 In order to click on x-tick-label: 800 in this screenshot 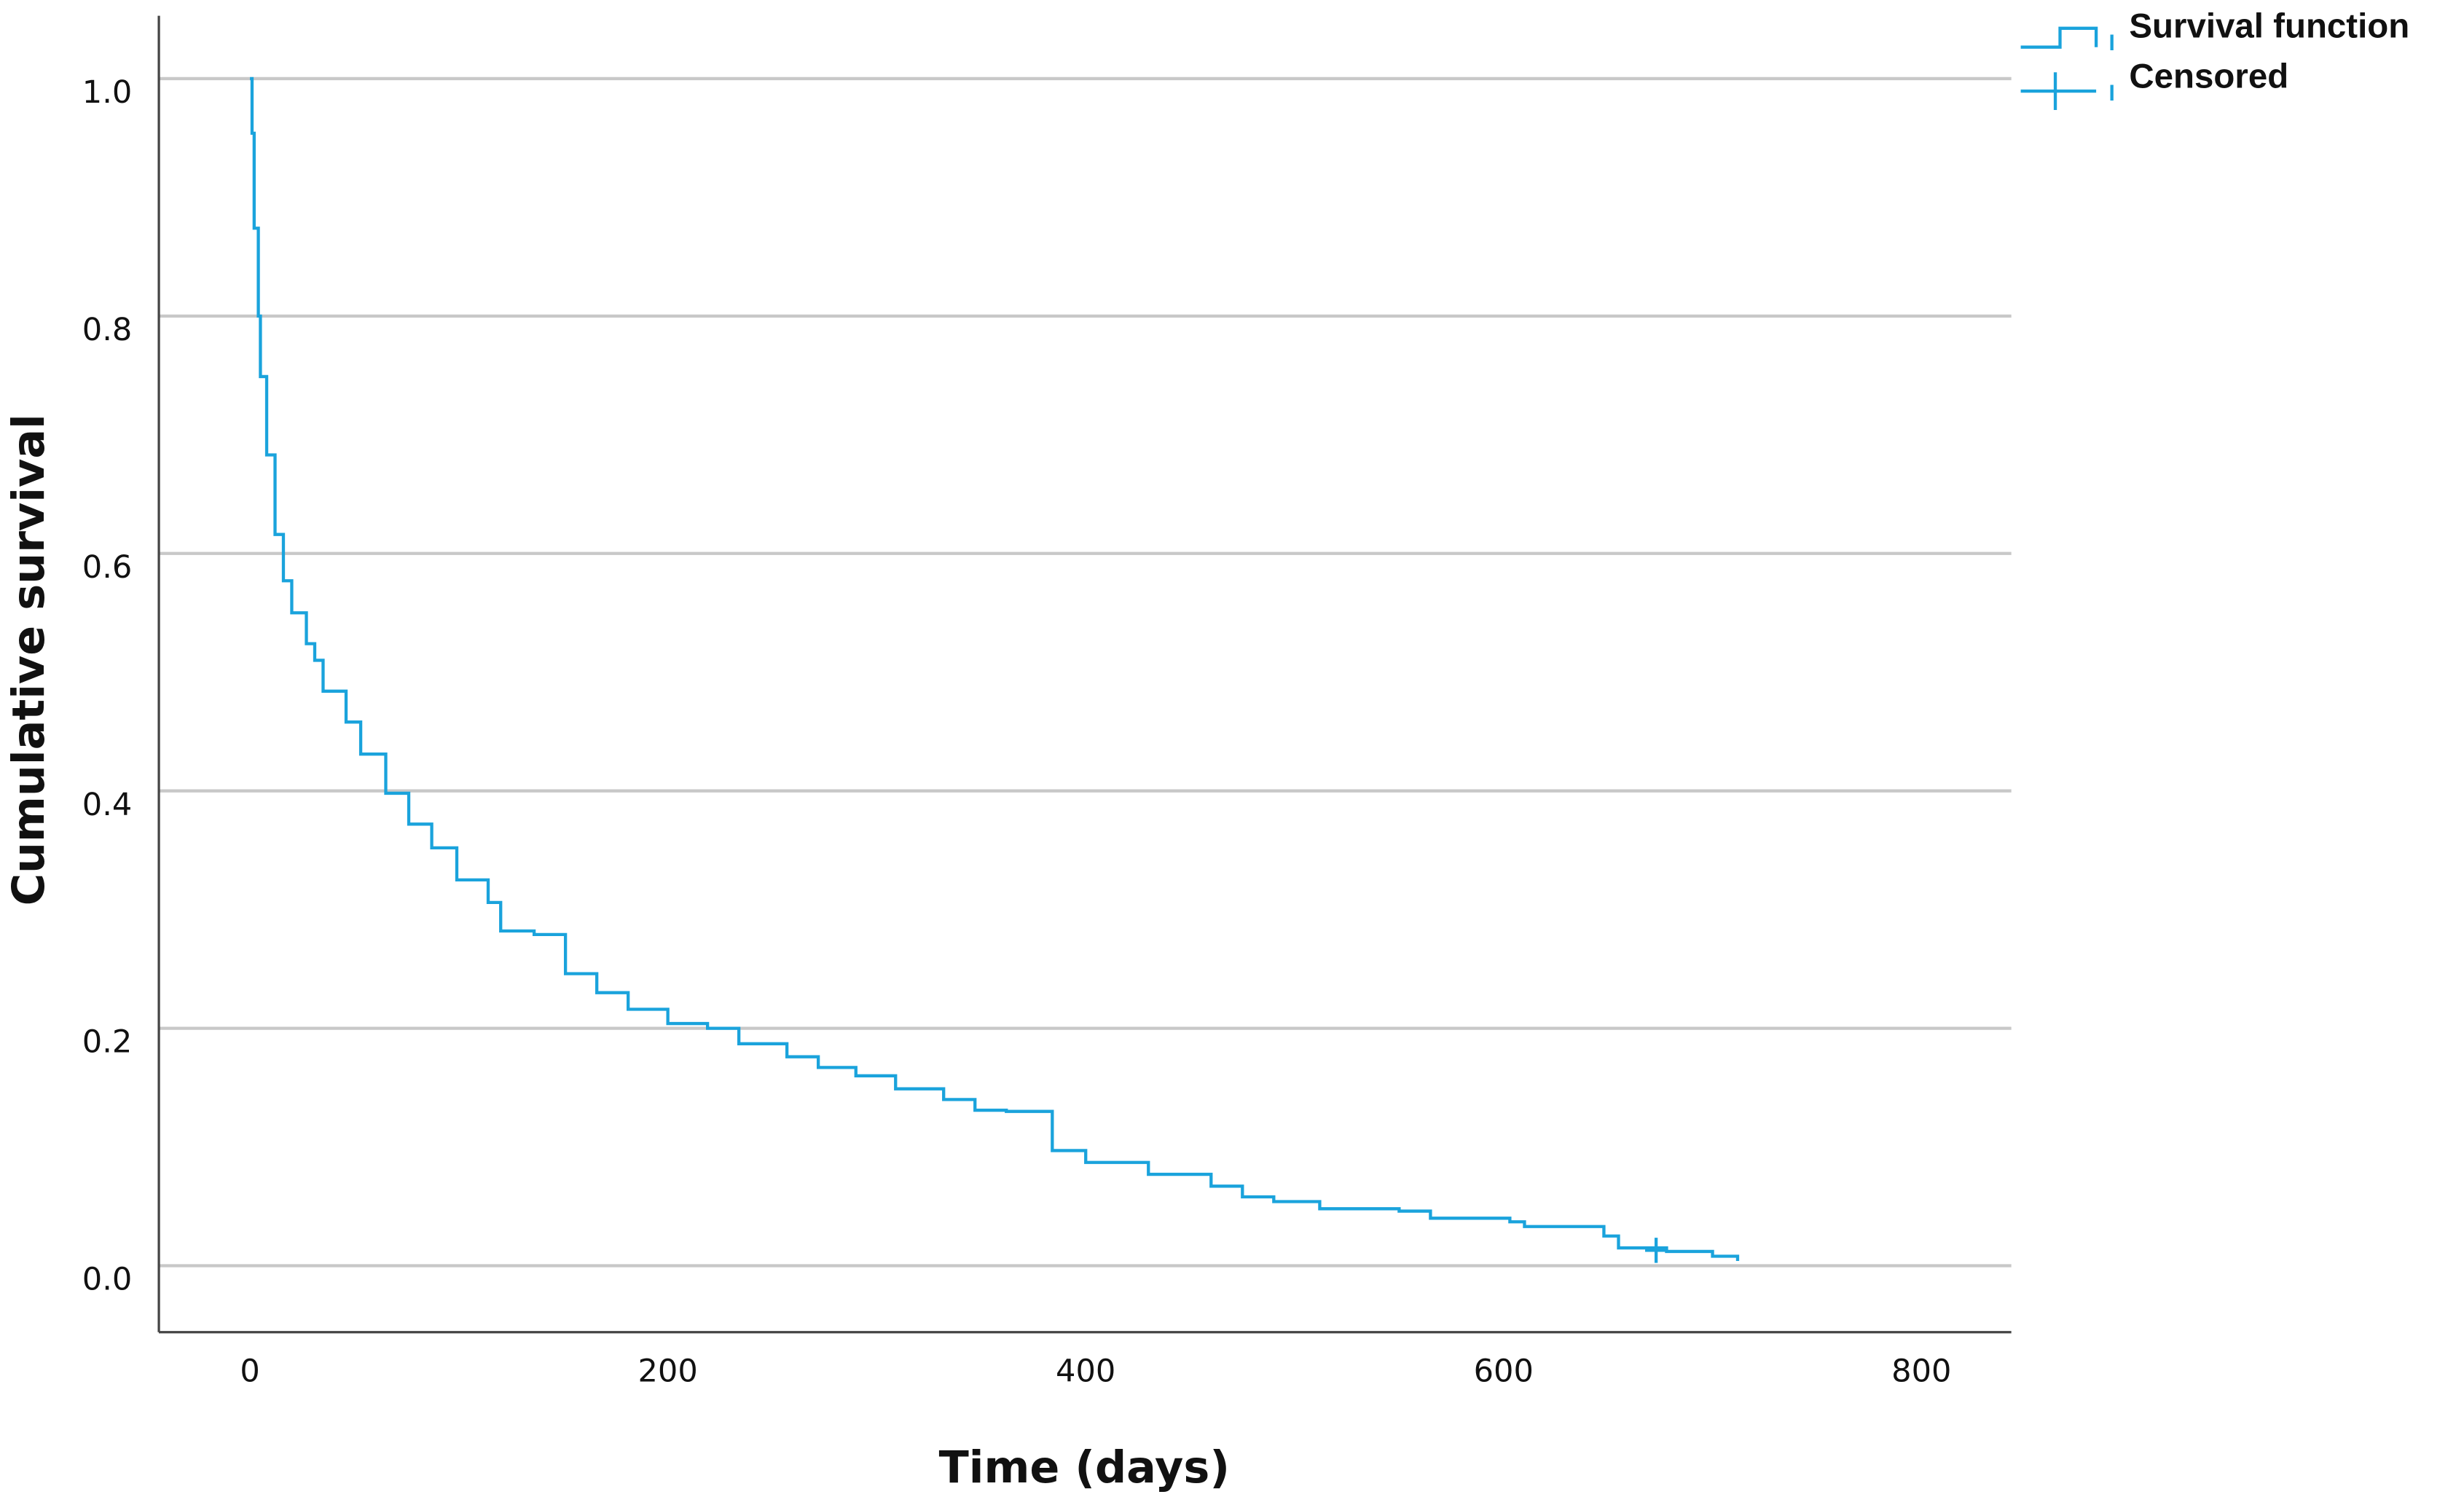, I will do `click(1921, 1371)`.